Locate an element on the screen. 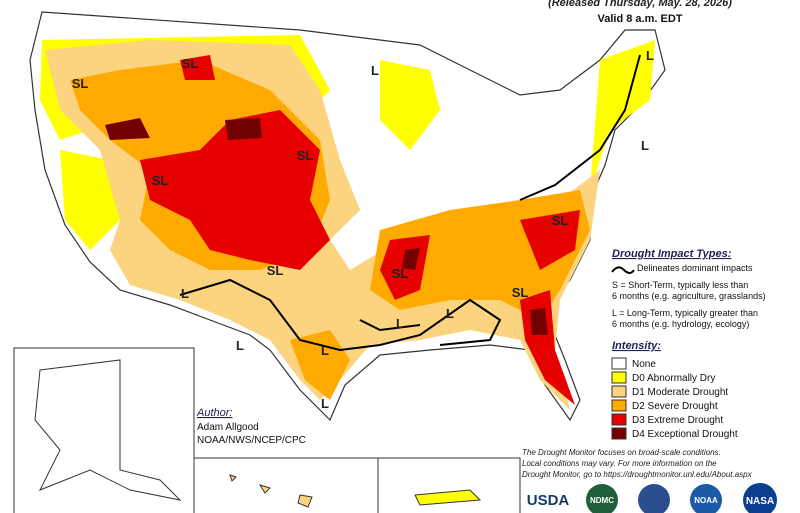 Image resolution: width=800 pixels, height=513 pixels. logo-usda: USDA is located at coordinates (548, 500).